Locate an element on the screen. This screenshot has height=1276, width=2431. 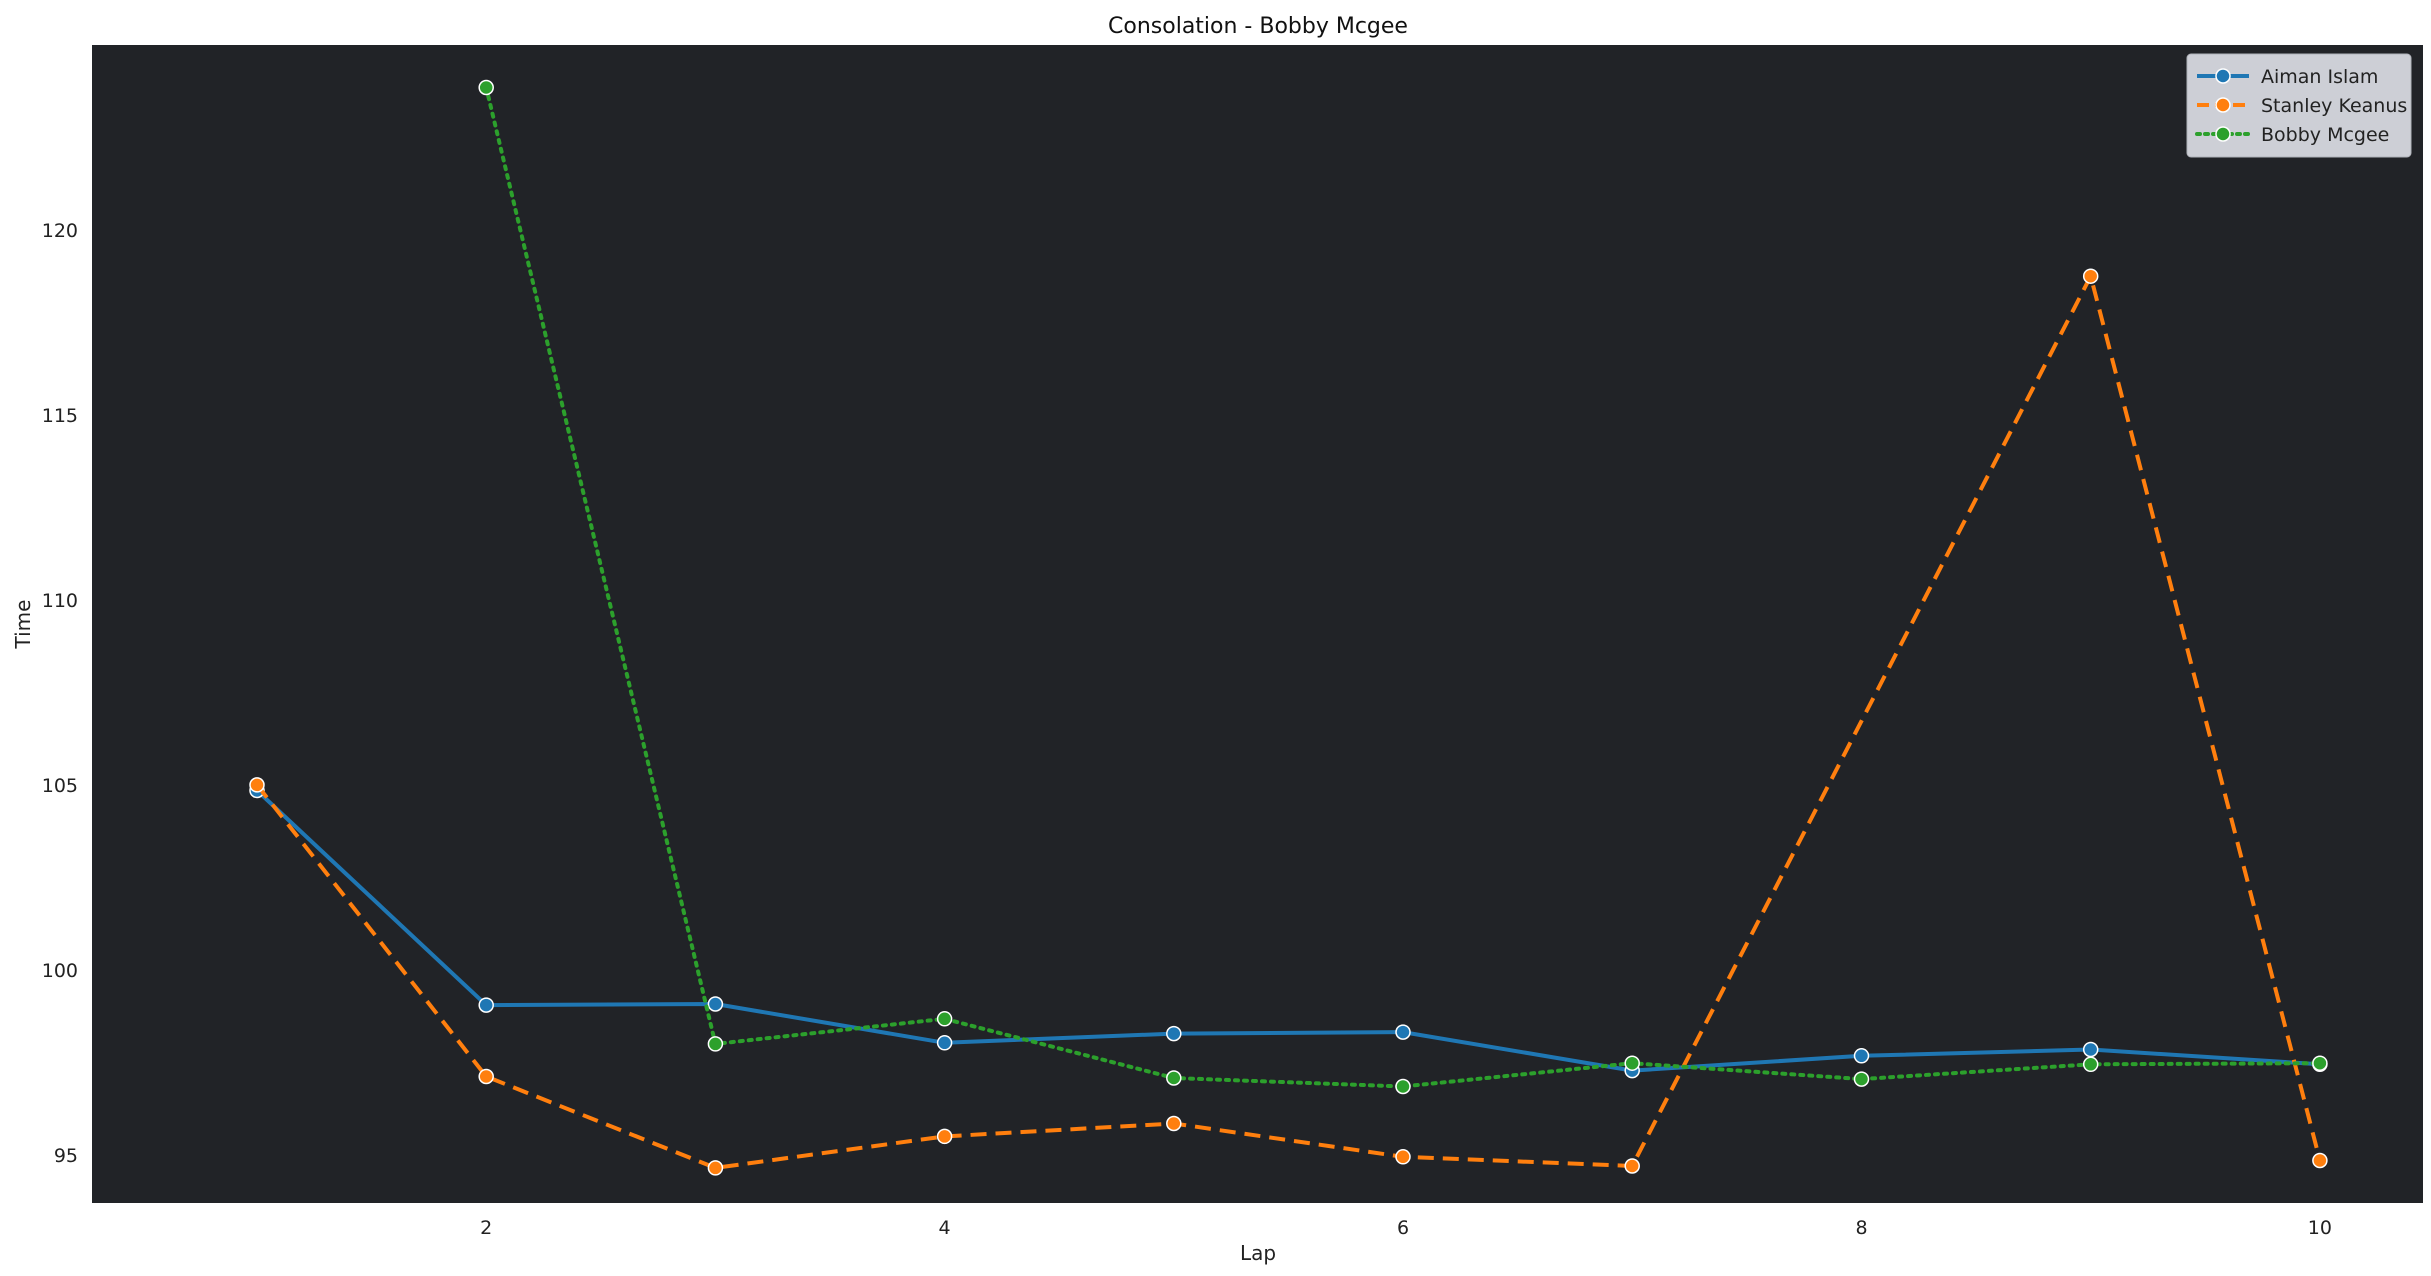
y-tick-label: 115 is located at coordinates (60, 416).